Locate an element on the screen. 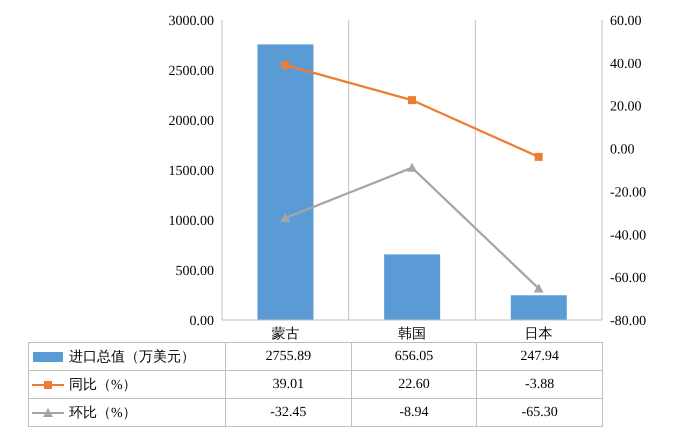 The height and width of the screenshot is (437, 692). y-tick-label: 2000.00 is located at coordinates (191, 121).